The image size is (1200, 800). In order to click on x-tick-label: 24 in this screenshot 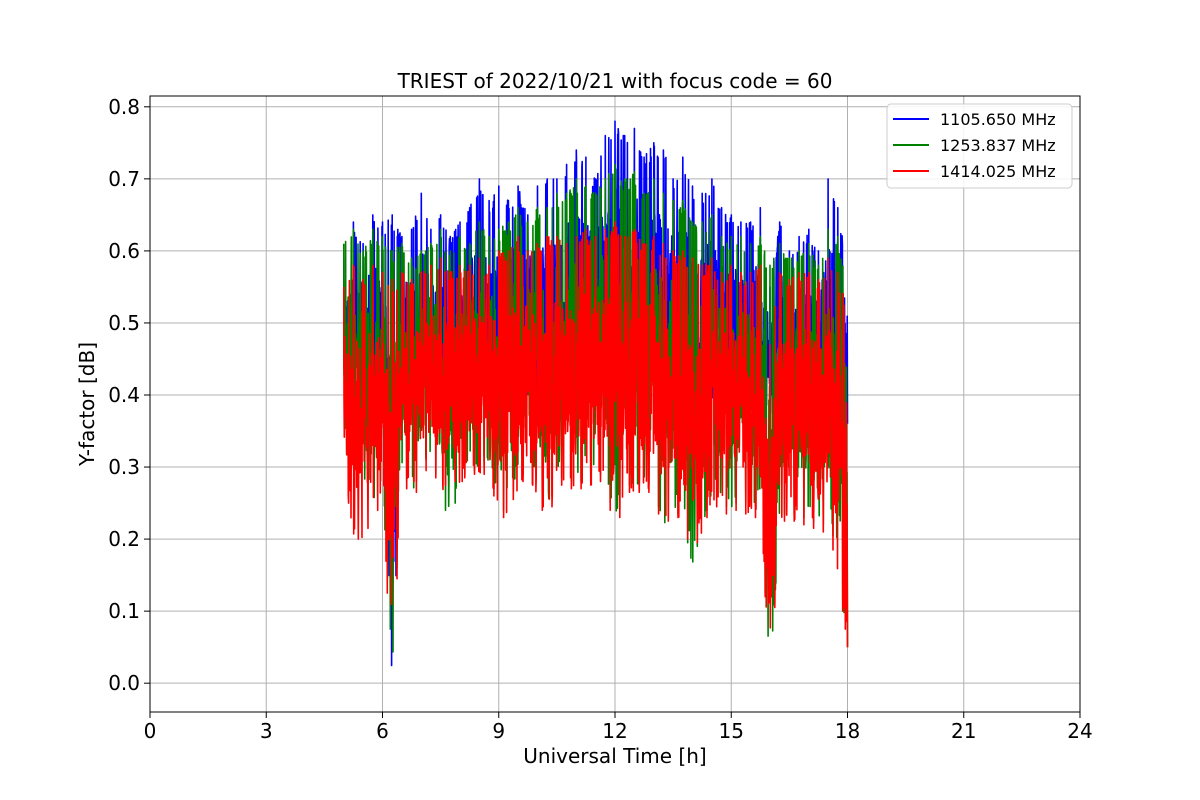, I will do `click(1079, 731)`.